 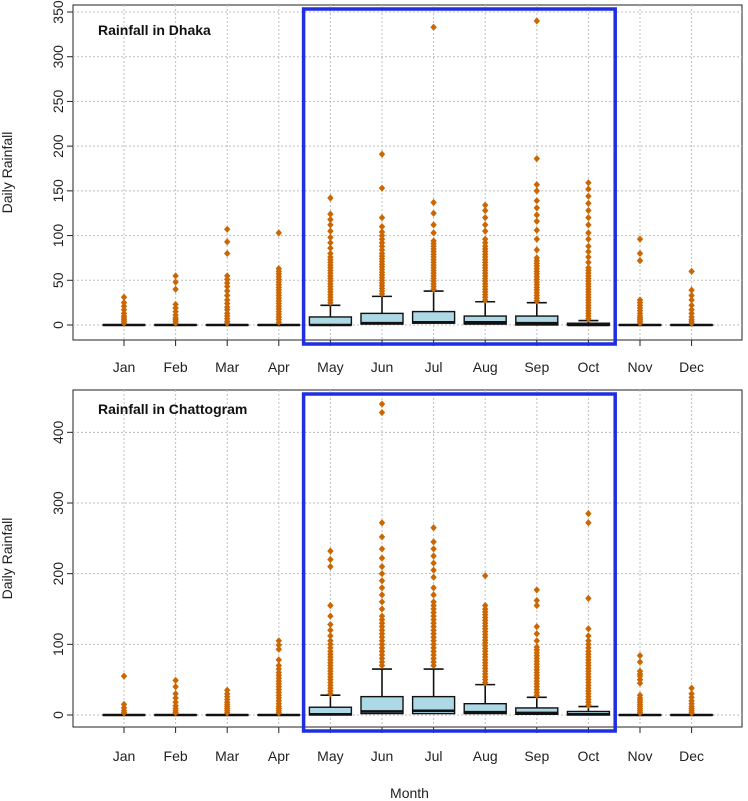 I want to click on y-tick-label: 150, so click(x=58, y=191).